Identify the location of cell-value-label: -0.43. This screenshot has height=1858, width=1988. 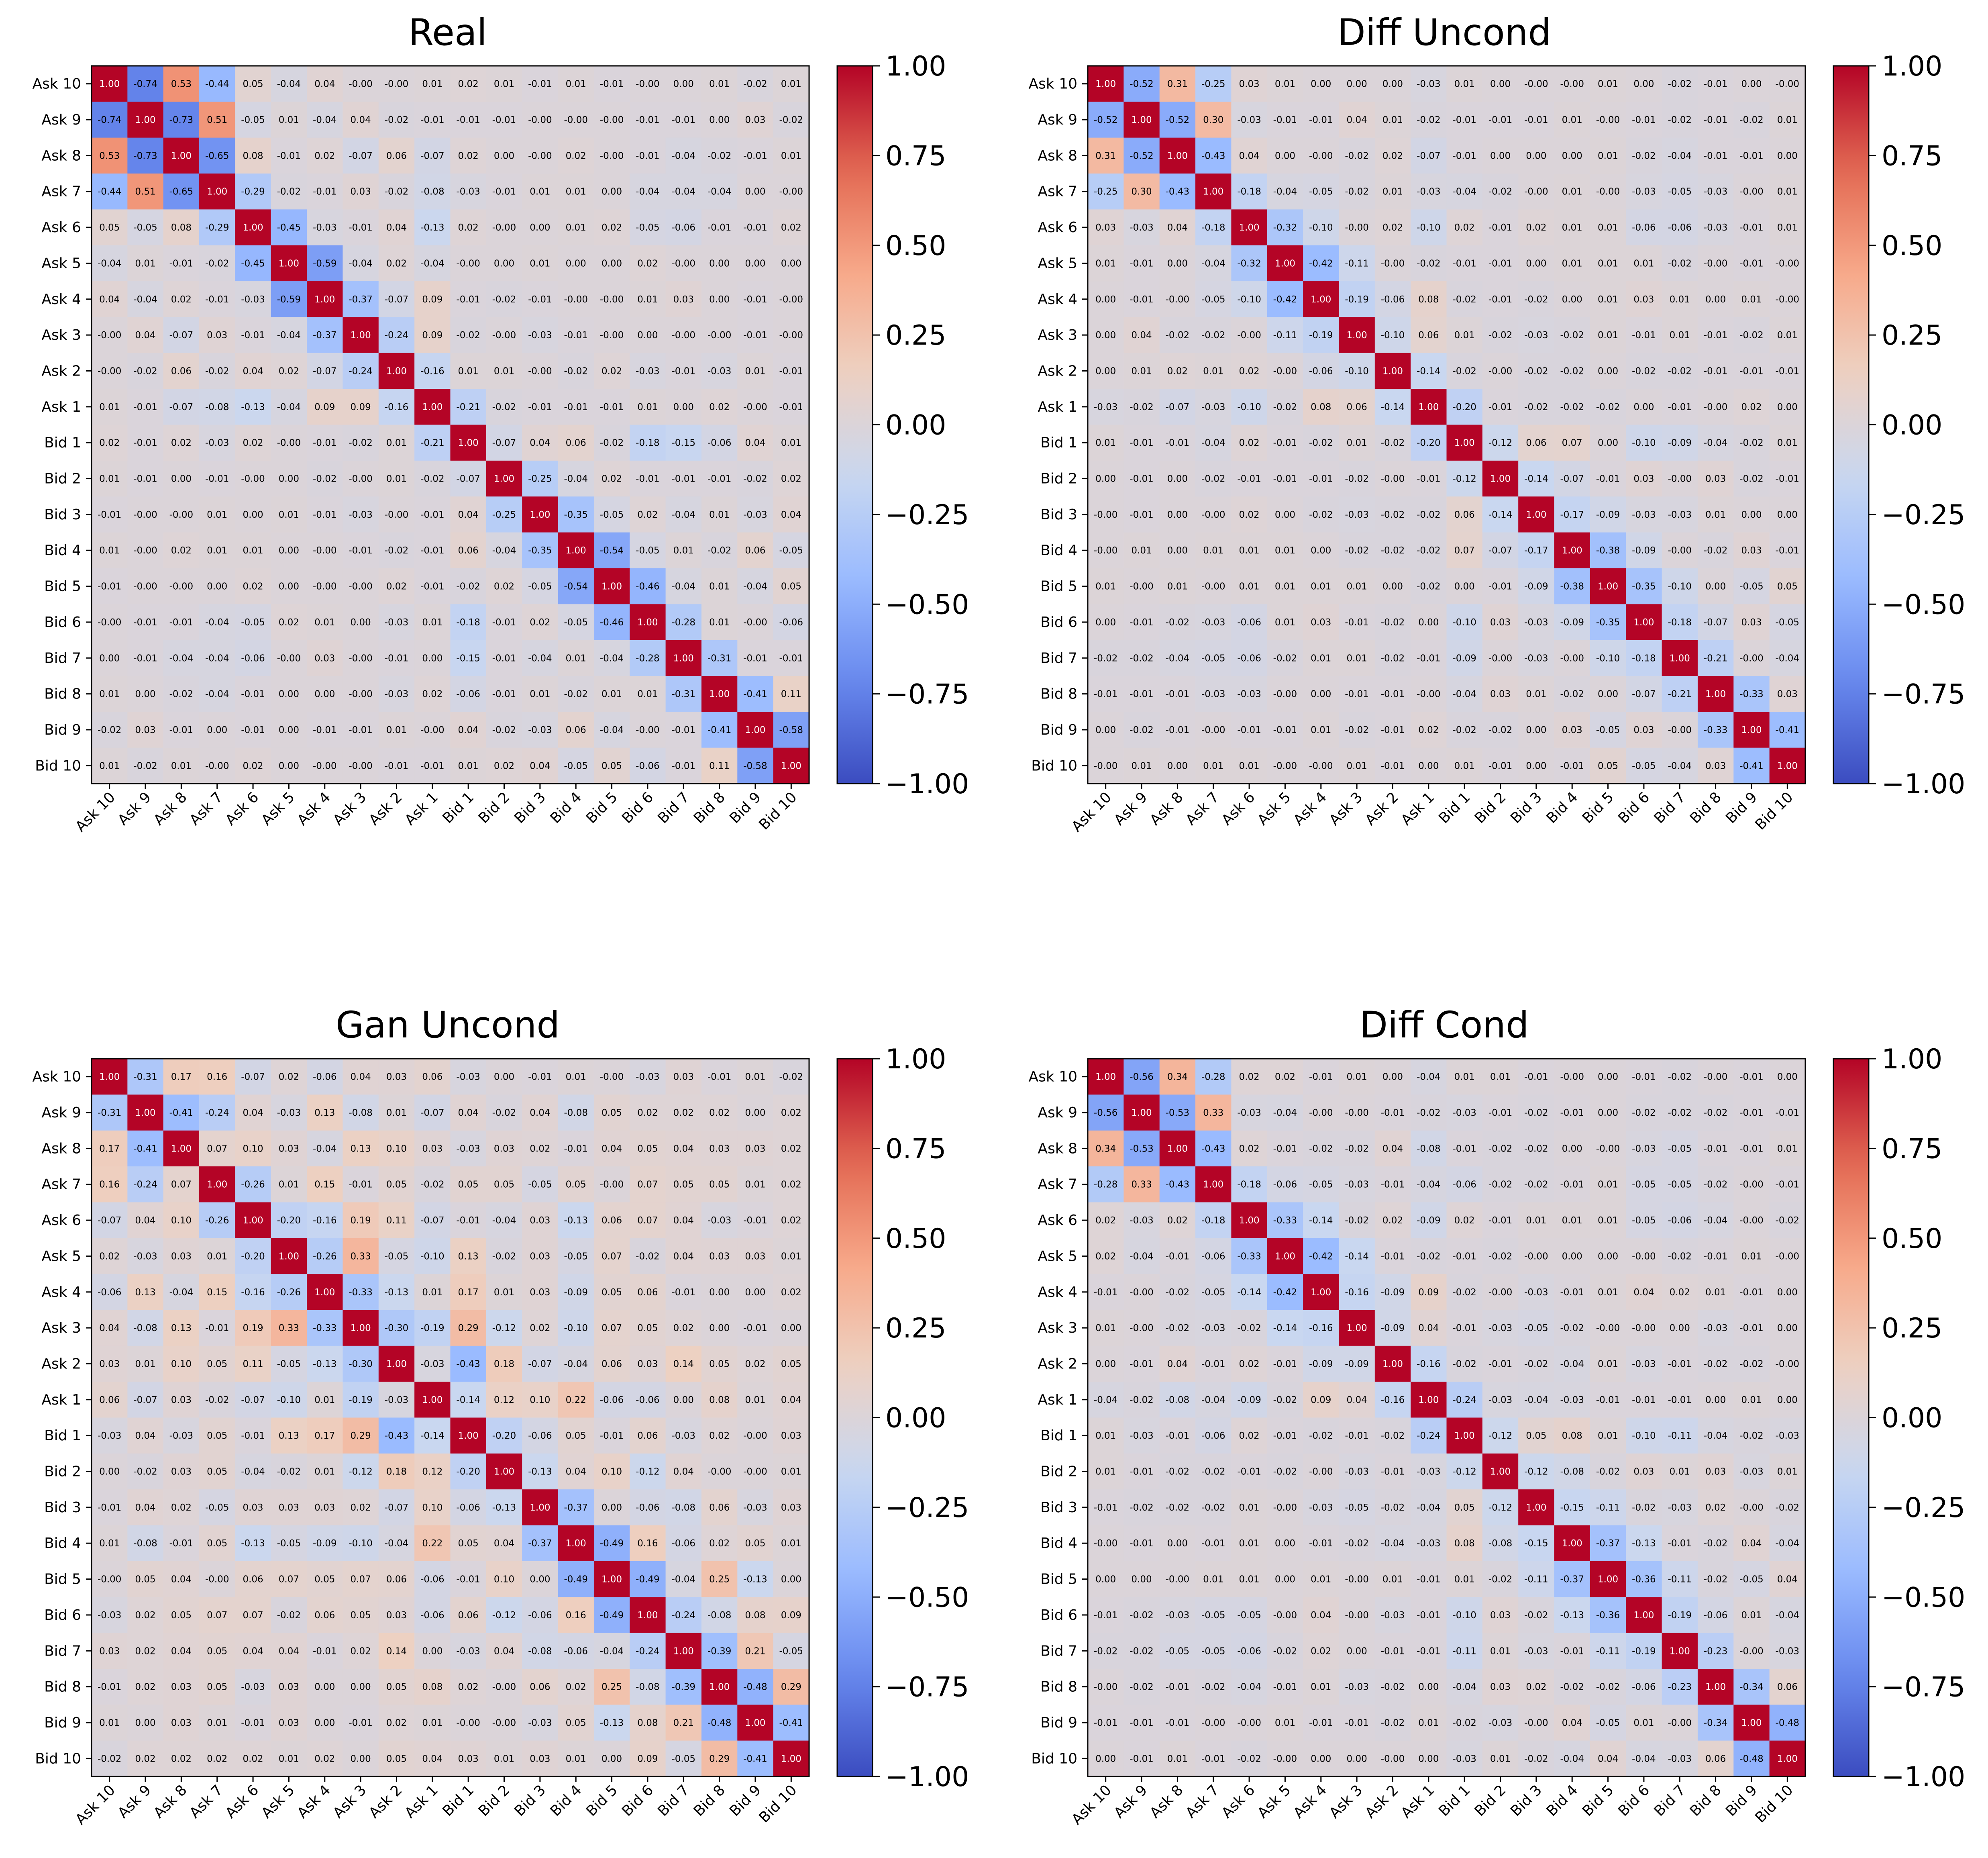
(397, 1436).